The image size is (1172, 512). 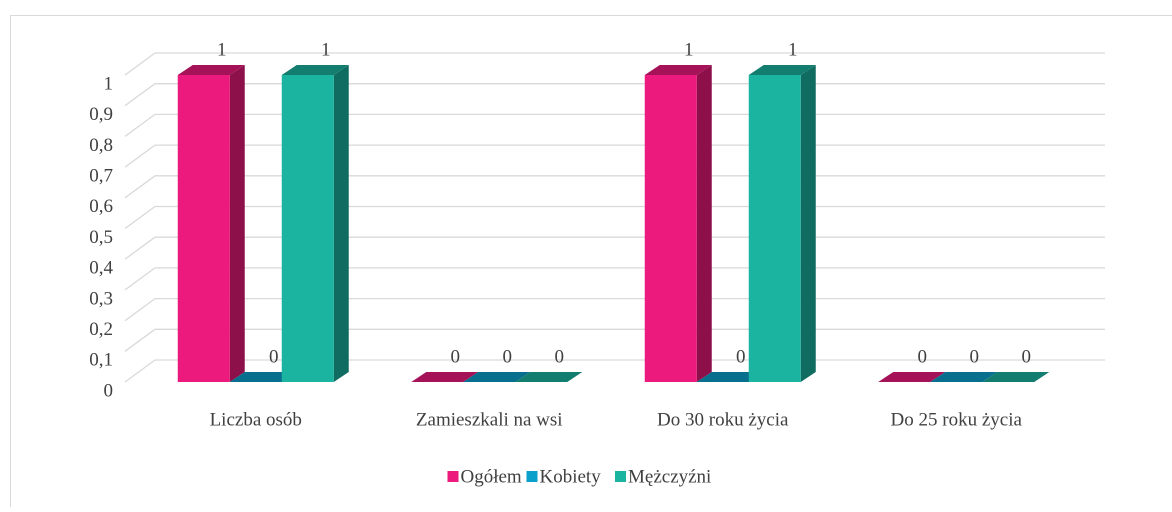 I want to click on y-tick-label: 0,6, so click(x=101, y=206).